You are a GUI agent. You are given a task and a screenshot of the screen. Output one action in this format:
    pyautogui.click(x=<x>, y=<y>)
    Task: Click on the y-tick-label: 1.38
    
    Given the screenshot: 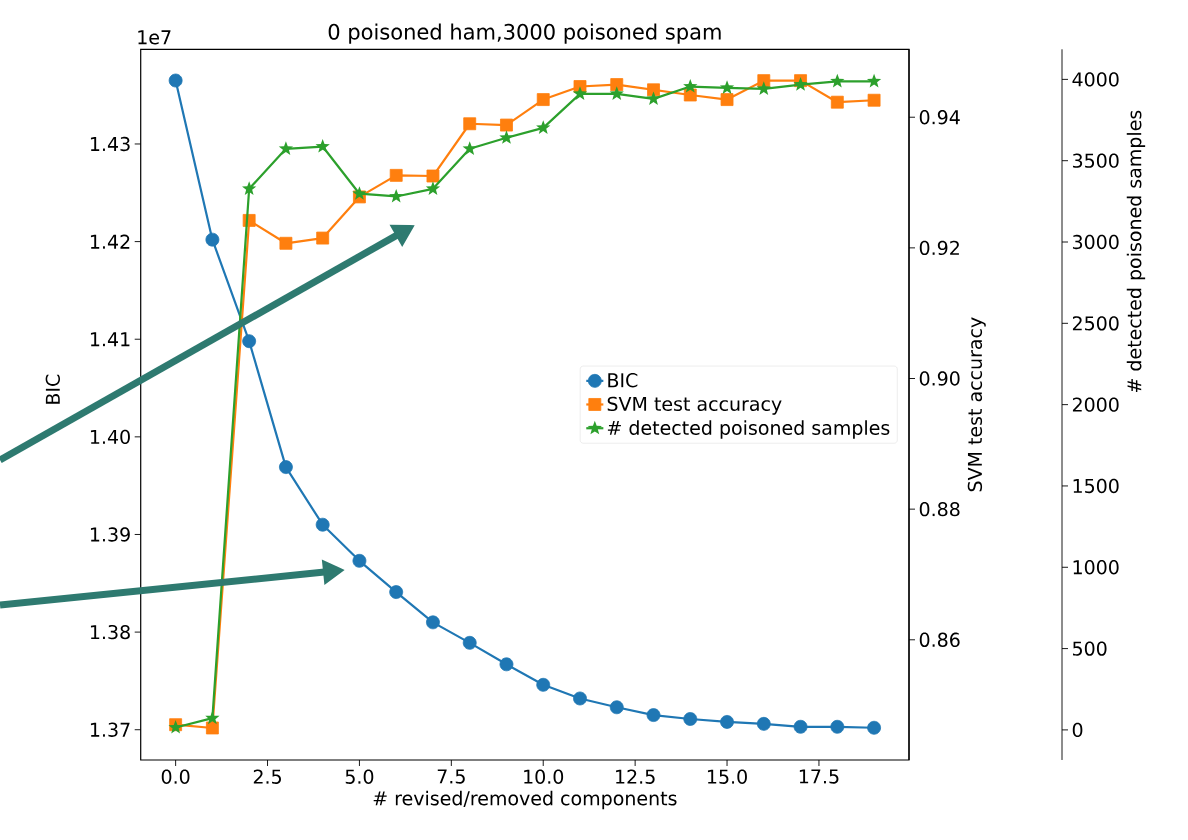 What is the action you would take?
    pyautogui.click(x=110, y=632)
    